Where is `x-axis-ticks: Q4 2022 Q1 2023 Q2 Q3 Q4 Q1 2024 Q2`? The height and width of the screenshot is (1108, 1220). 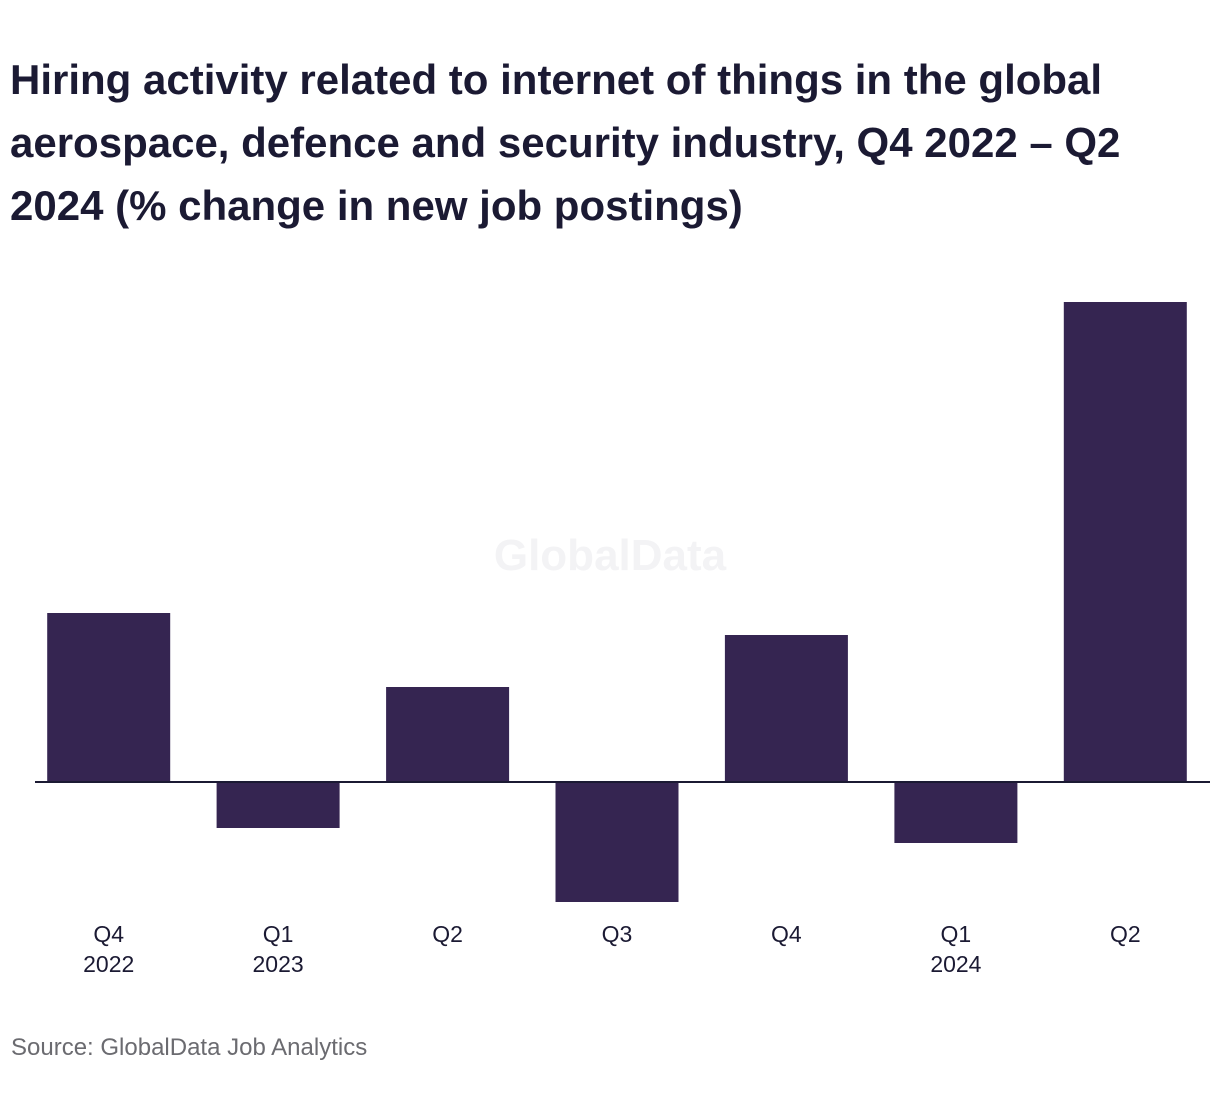 x-axis-ticks: Q4 2022 Q1 2023 Q2 Q3 Q4 Q1 2024 Q2 is located at coordinates (612, 949).